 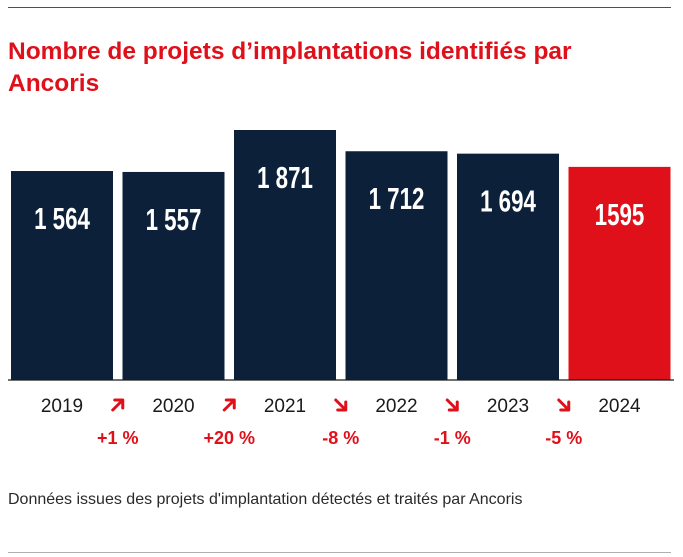 I want to click on bar-2021, so click(x=285, y=255).